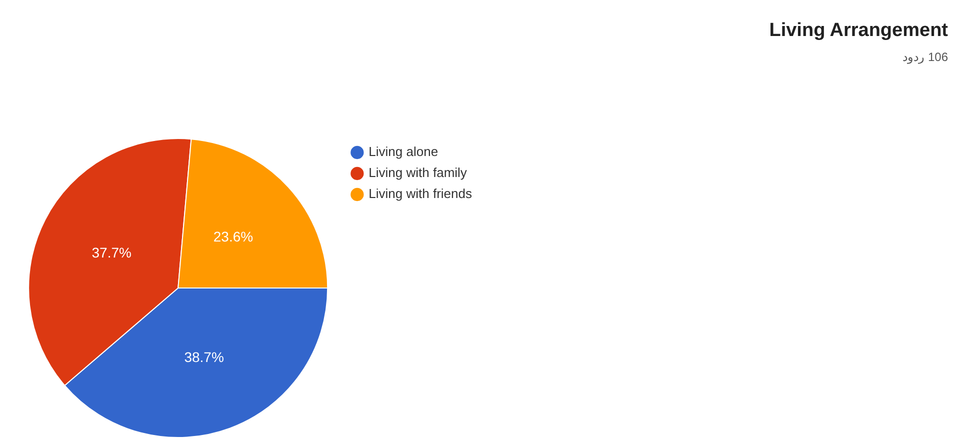  What do you see at coordinates (233, 236) in the screenshot?
I see `data-label: 23.6%` at bounding box center [233, 236].